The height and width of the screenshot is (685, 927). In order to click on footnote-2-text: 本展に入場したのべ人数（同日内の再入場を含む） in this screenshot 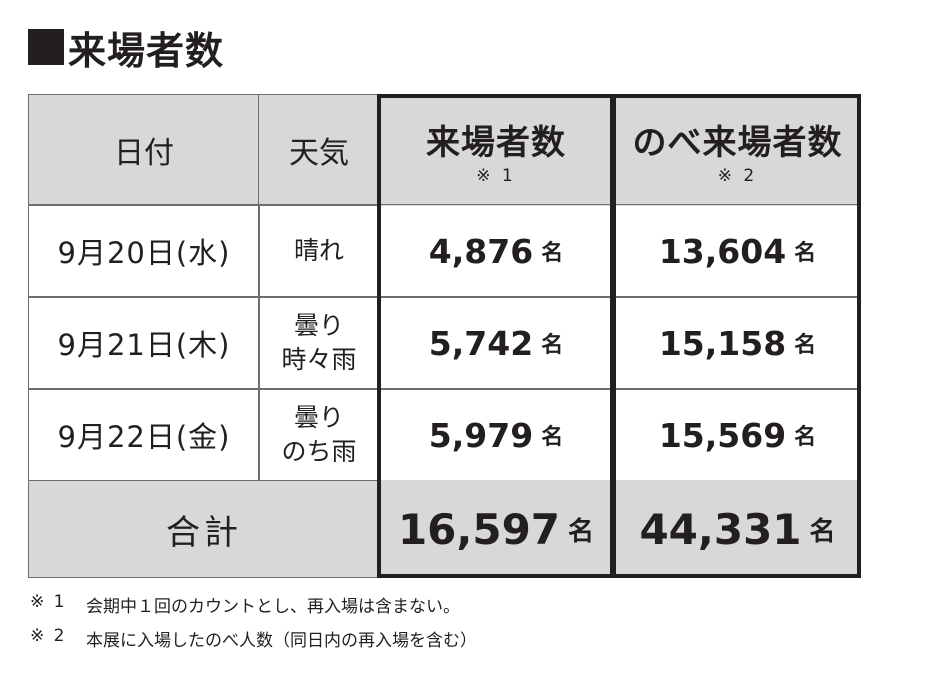, I will do `click(281, 641)`.